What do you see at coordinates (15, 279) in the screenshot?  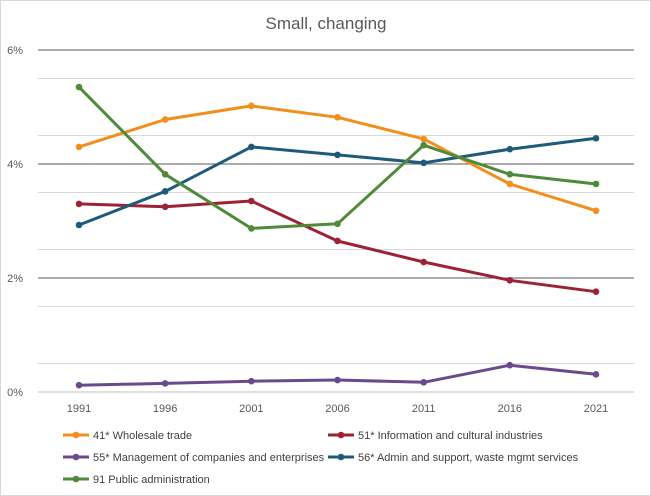 I see `y-tick-label: 2%` at bounding box center [15, 279].